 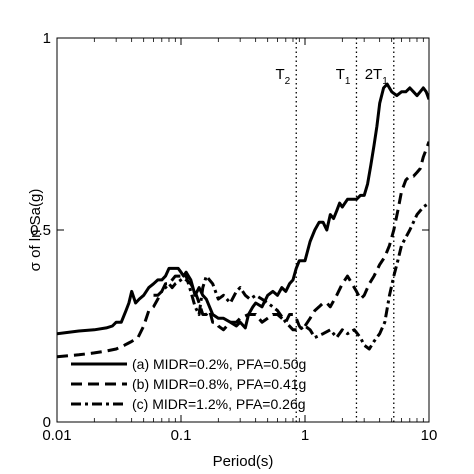 I want to click on reference-label-1: T2, so click(x=283, y=76).